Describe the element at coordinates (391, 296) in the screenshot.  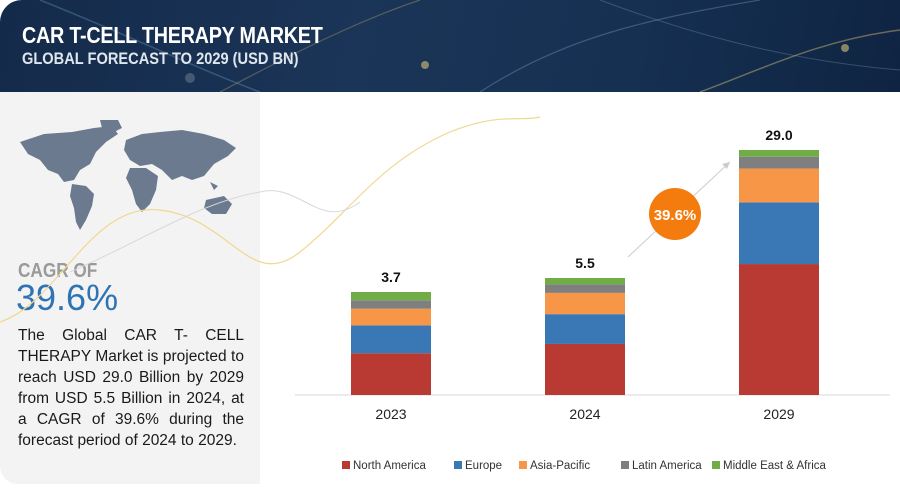
I see `bar-segment-2023-middle-east-africa` at that location.